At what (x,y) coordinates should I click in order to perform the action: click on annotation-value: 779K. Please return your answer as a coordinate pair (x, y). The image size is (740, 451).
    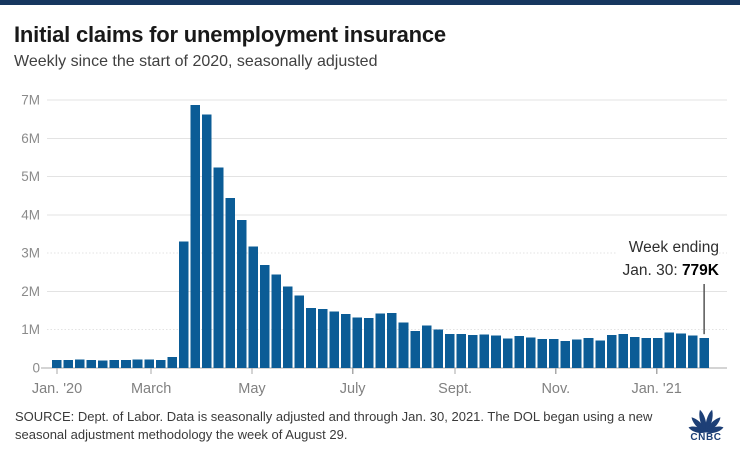
    Looking at the image, I should click on (700, 270).